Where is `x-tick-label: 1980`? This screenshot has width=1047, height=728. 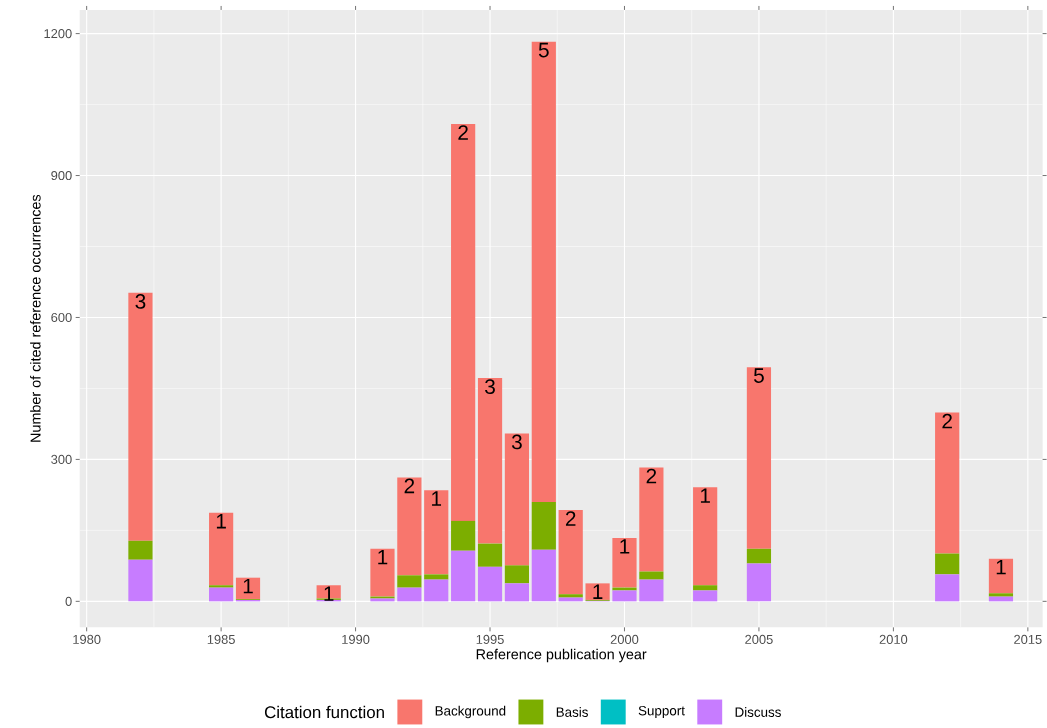
x-tick-label: 1980 is located at coordinates (87, 639).